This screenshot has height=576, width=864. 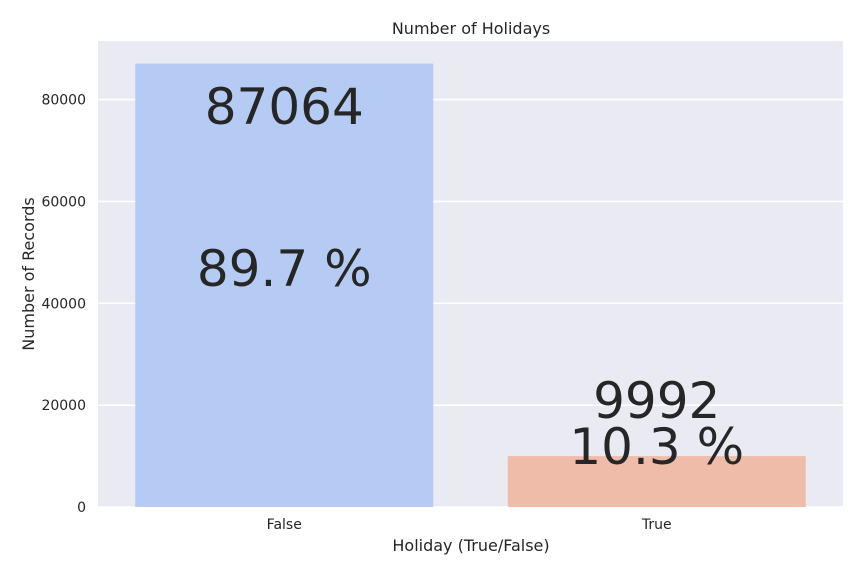 What do you see at coordinates (28, 273) in the screenshot?
I see `y-axis-label: Number of Records` at bounding box center [28, 273].